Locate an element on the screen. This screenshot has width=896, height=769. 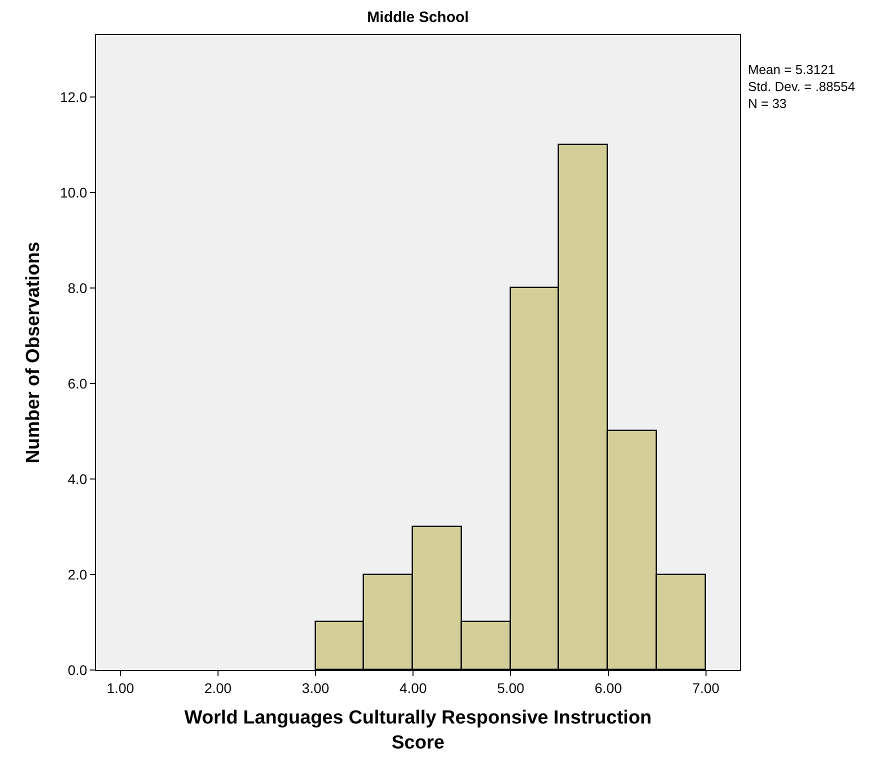
y-tick-label: 0.0 is located at coordinates (78, 670).